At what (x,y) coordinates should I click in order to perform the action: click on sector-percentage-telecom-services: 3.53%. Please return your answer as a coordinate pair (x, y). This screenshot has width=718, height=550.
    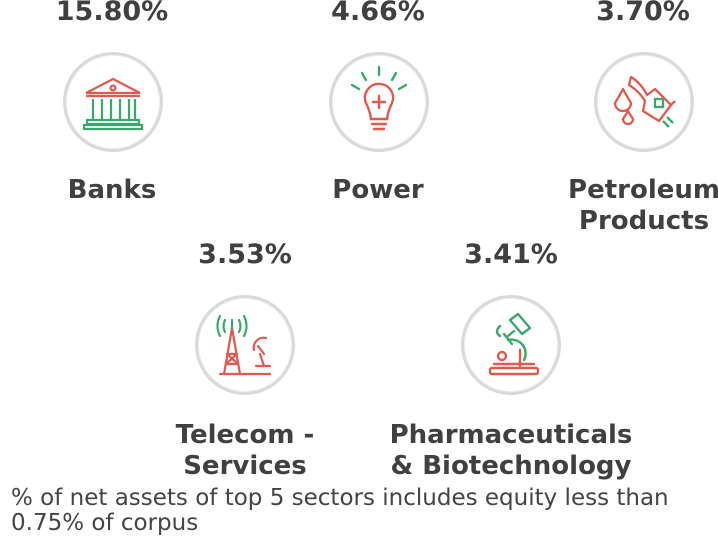
    Looking at the image, I should click on (245, 254).